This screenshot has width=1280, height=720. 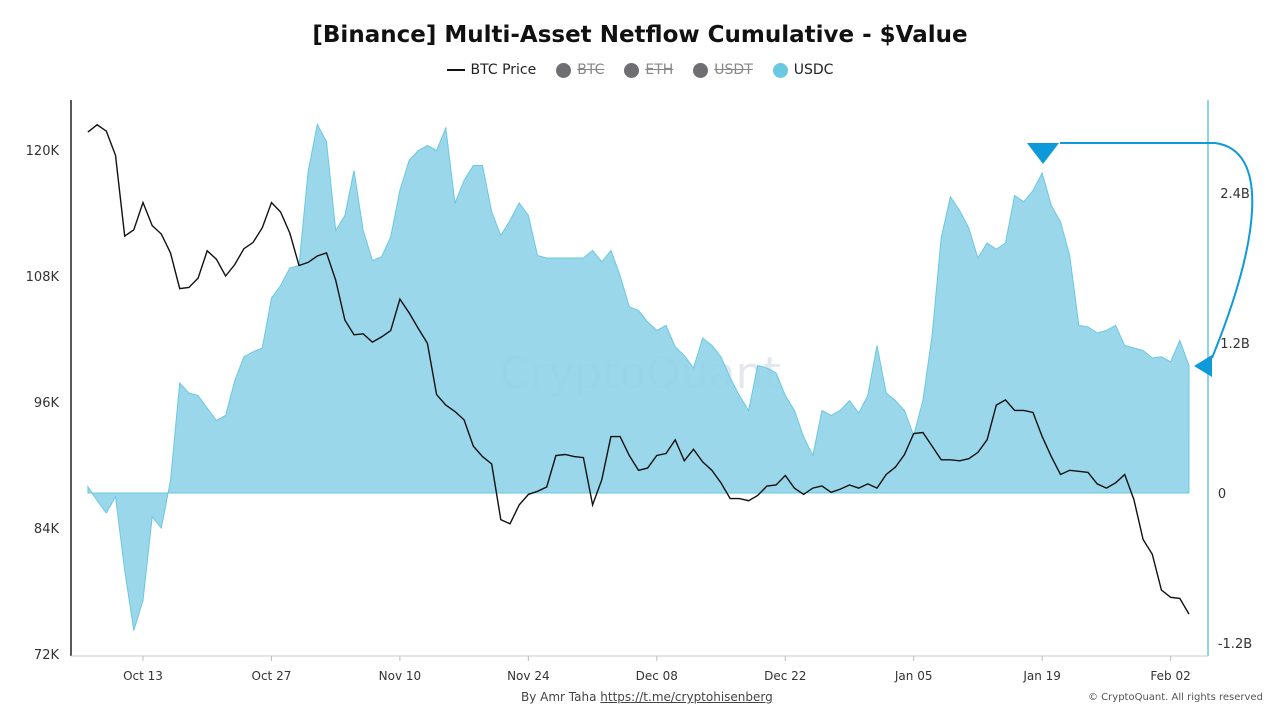 I want to click on legend-line-marker, so click(x=455, y=70).